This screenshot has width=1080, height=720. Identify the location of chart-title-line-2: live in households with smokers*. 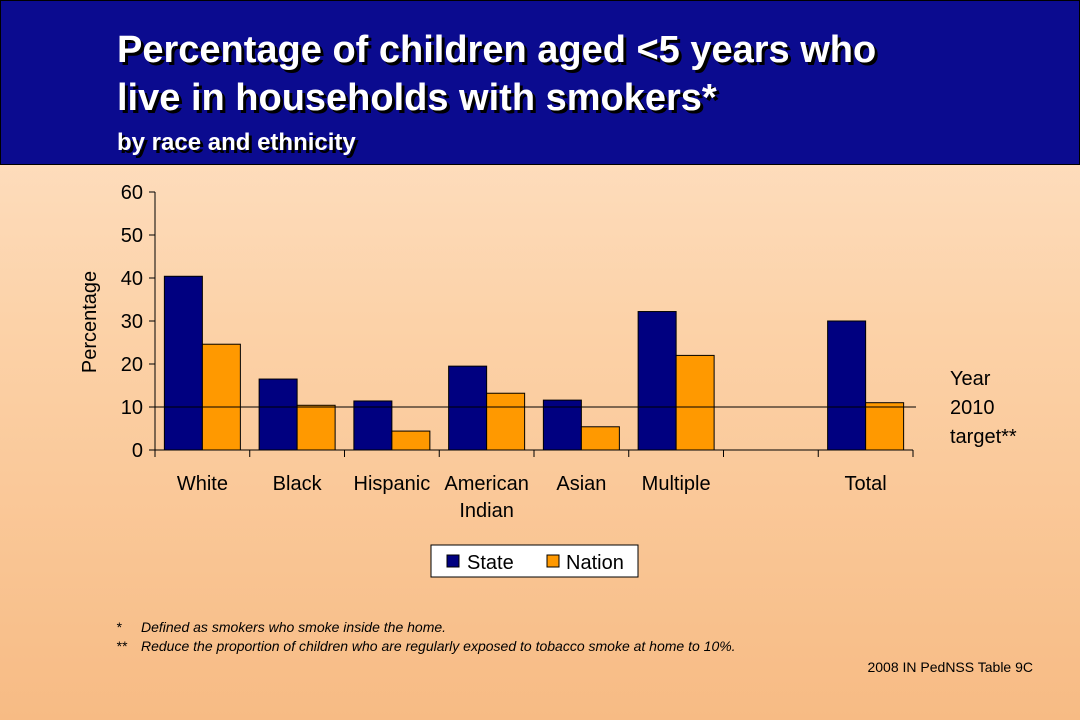
(417, 98).